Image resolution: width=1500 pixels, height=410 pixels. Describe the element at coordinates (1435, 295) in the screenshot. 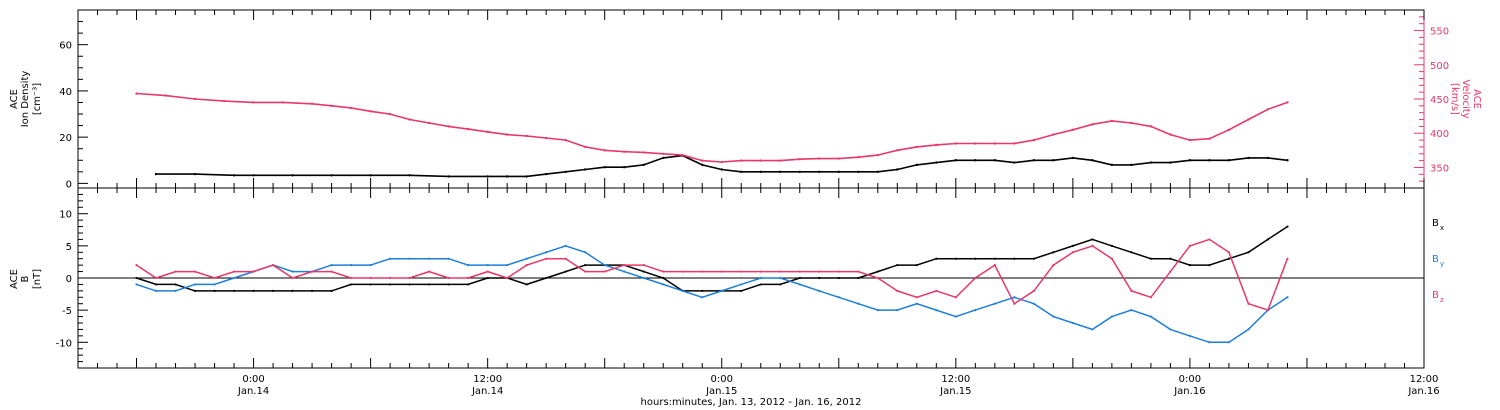

I see `legend-bz: B` at that location.